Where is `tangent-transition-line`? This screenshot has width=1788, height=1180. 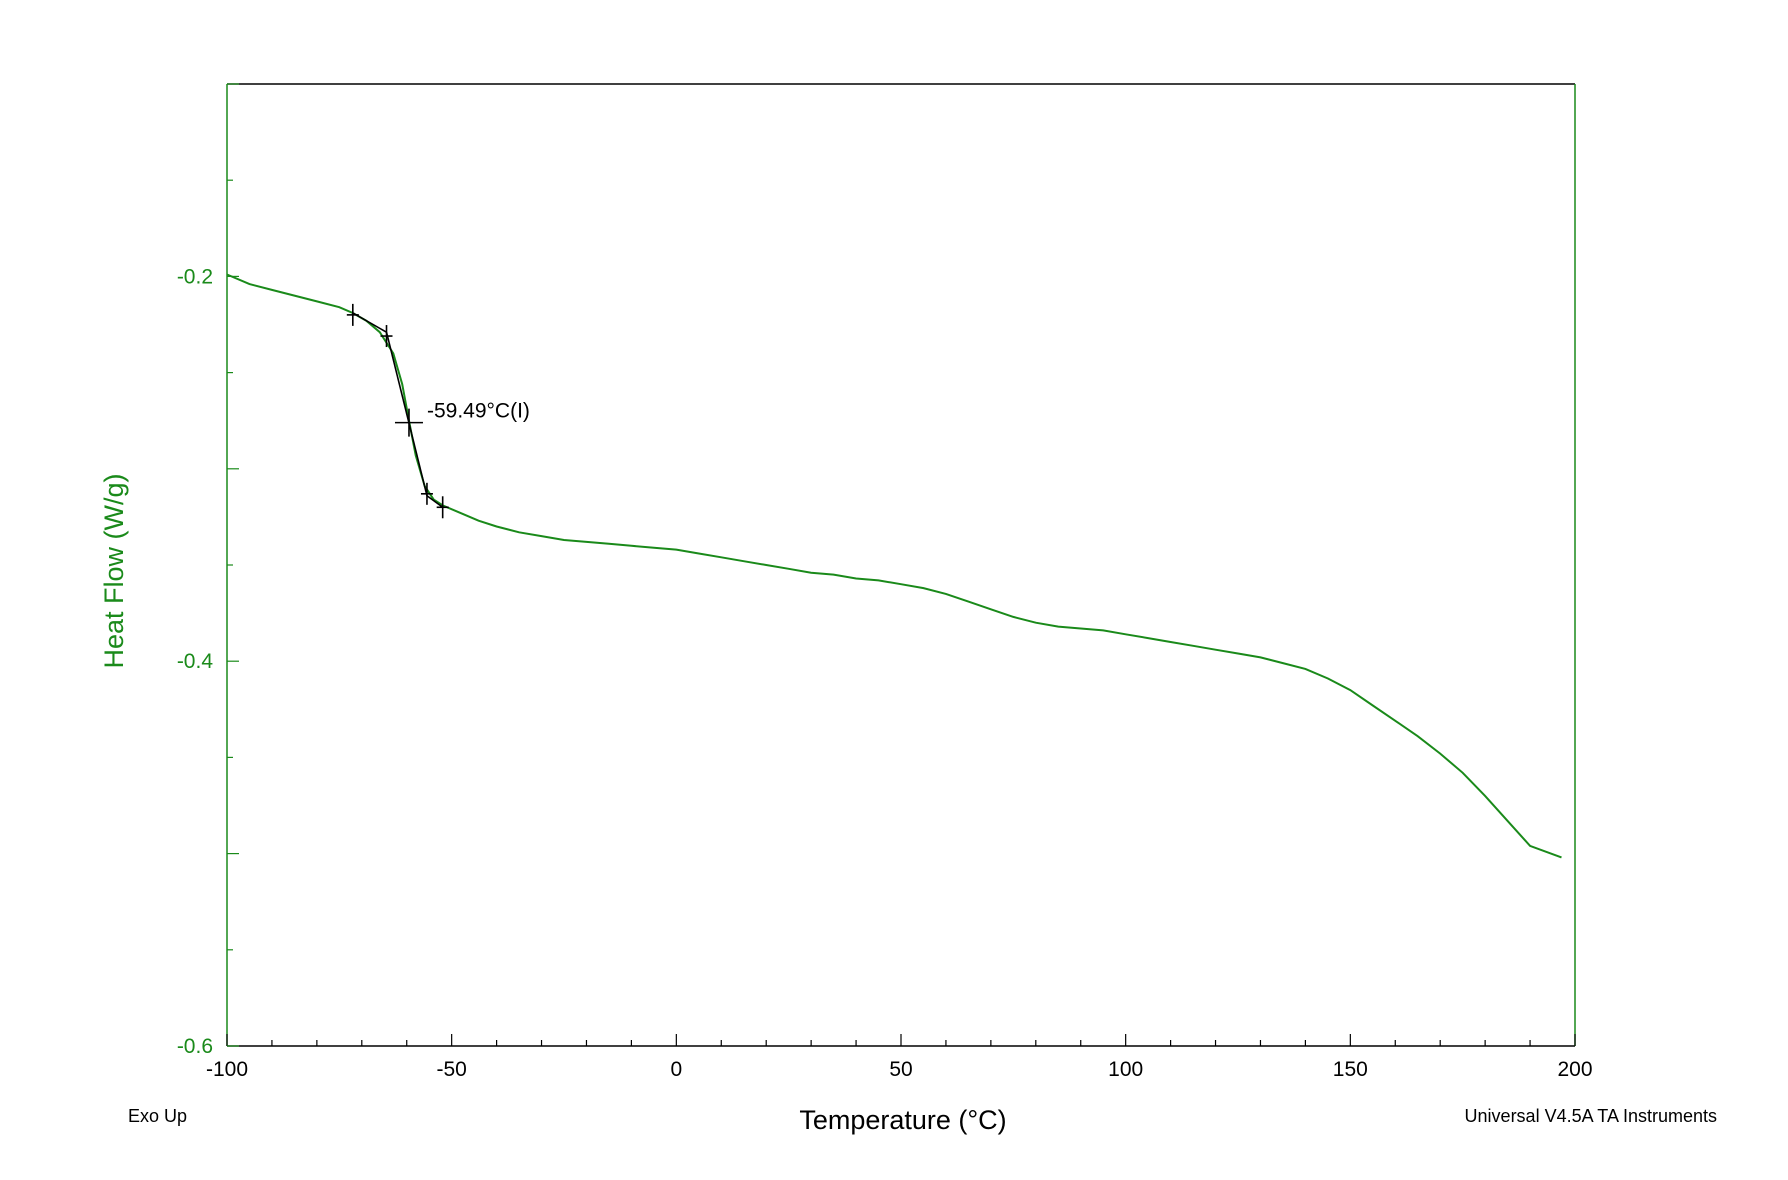
tangent-transition-line is located at coordinates (406, 414).